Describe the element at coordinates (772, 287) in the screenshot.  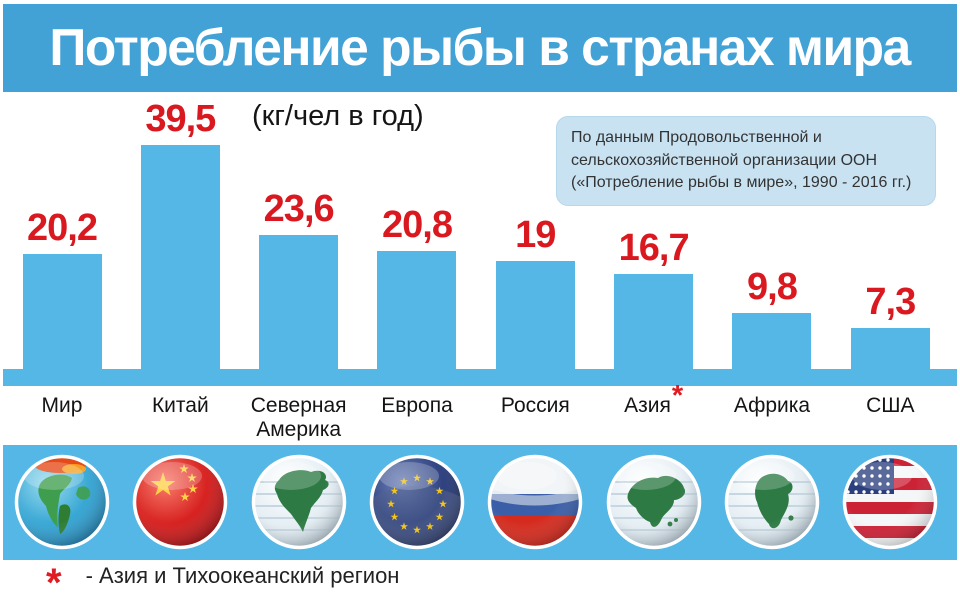
I see `bar-value: 9,8` at that location.